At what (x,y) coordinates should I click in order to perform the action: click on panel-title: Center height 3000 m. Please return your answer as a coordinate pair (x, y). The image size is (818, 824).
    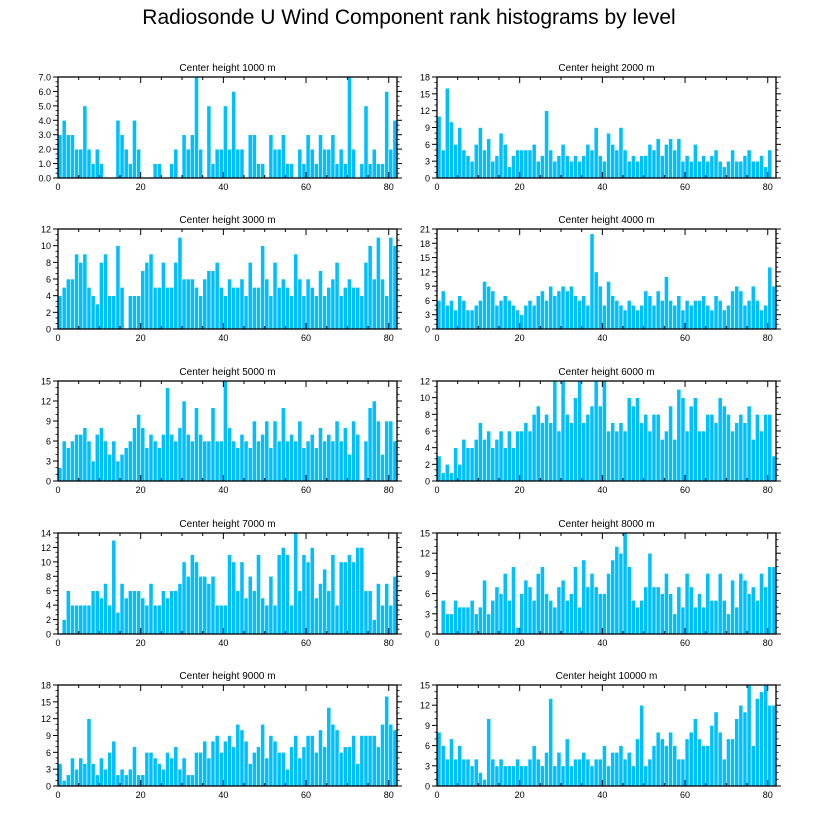
    Looking at the image, I should click on (227, 220).